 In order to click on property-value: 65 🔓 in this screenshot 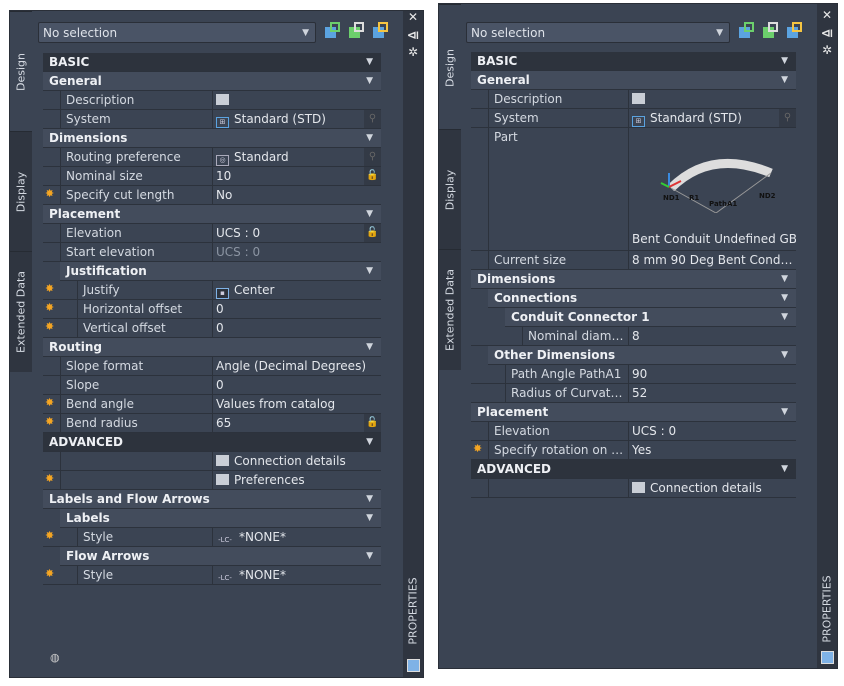, I will do `click(297, 423)`.